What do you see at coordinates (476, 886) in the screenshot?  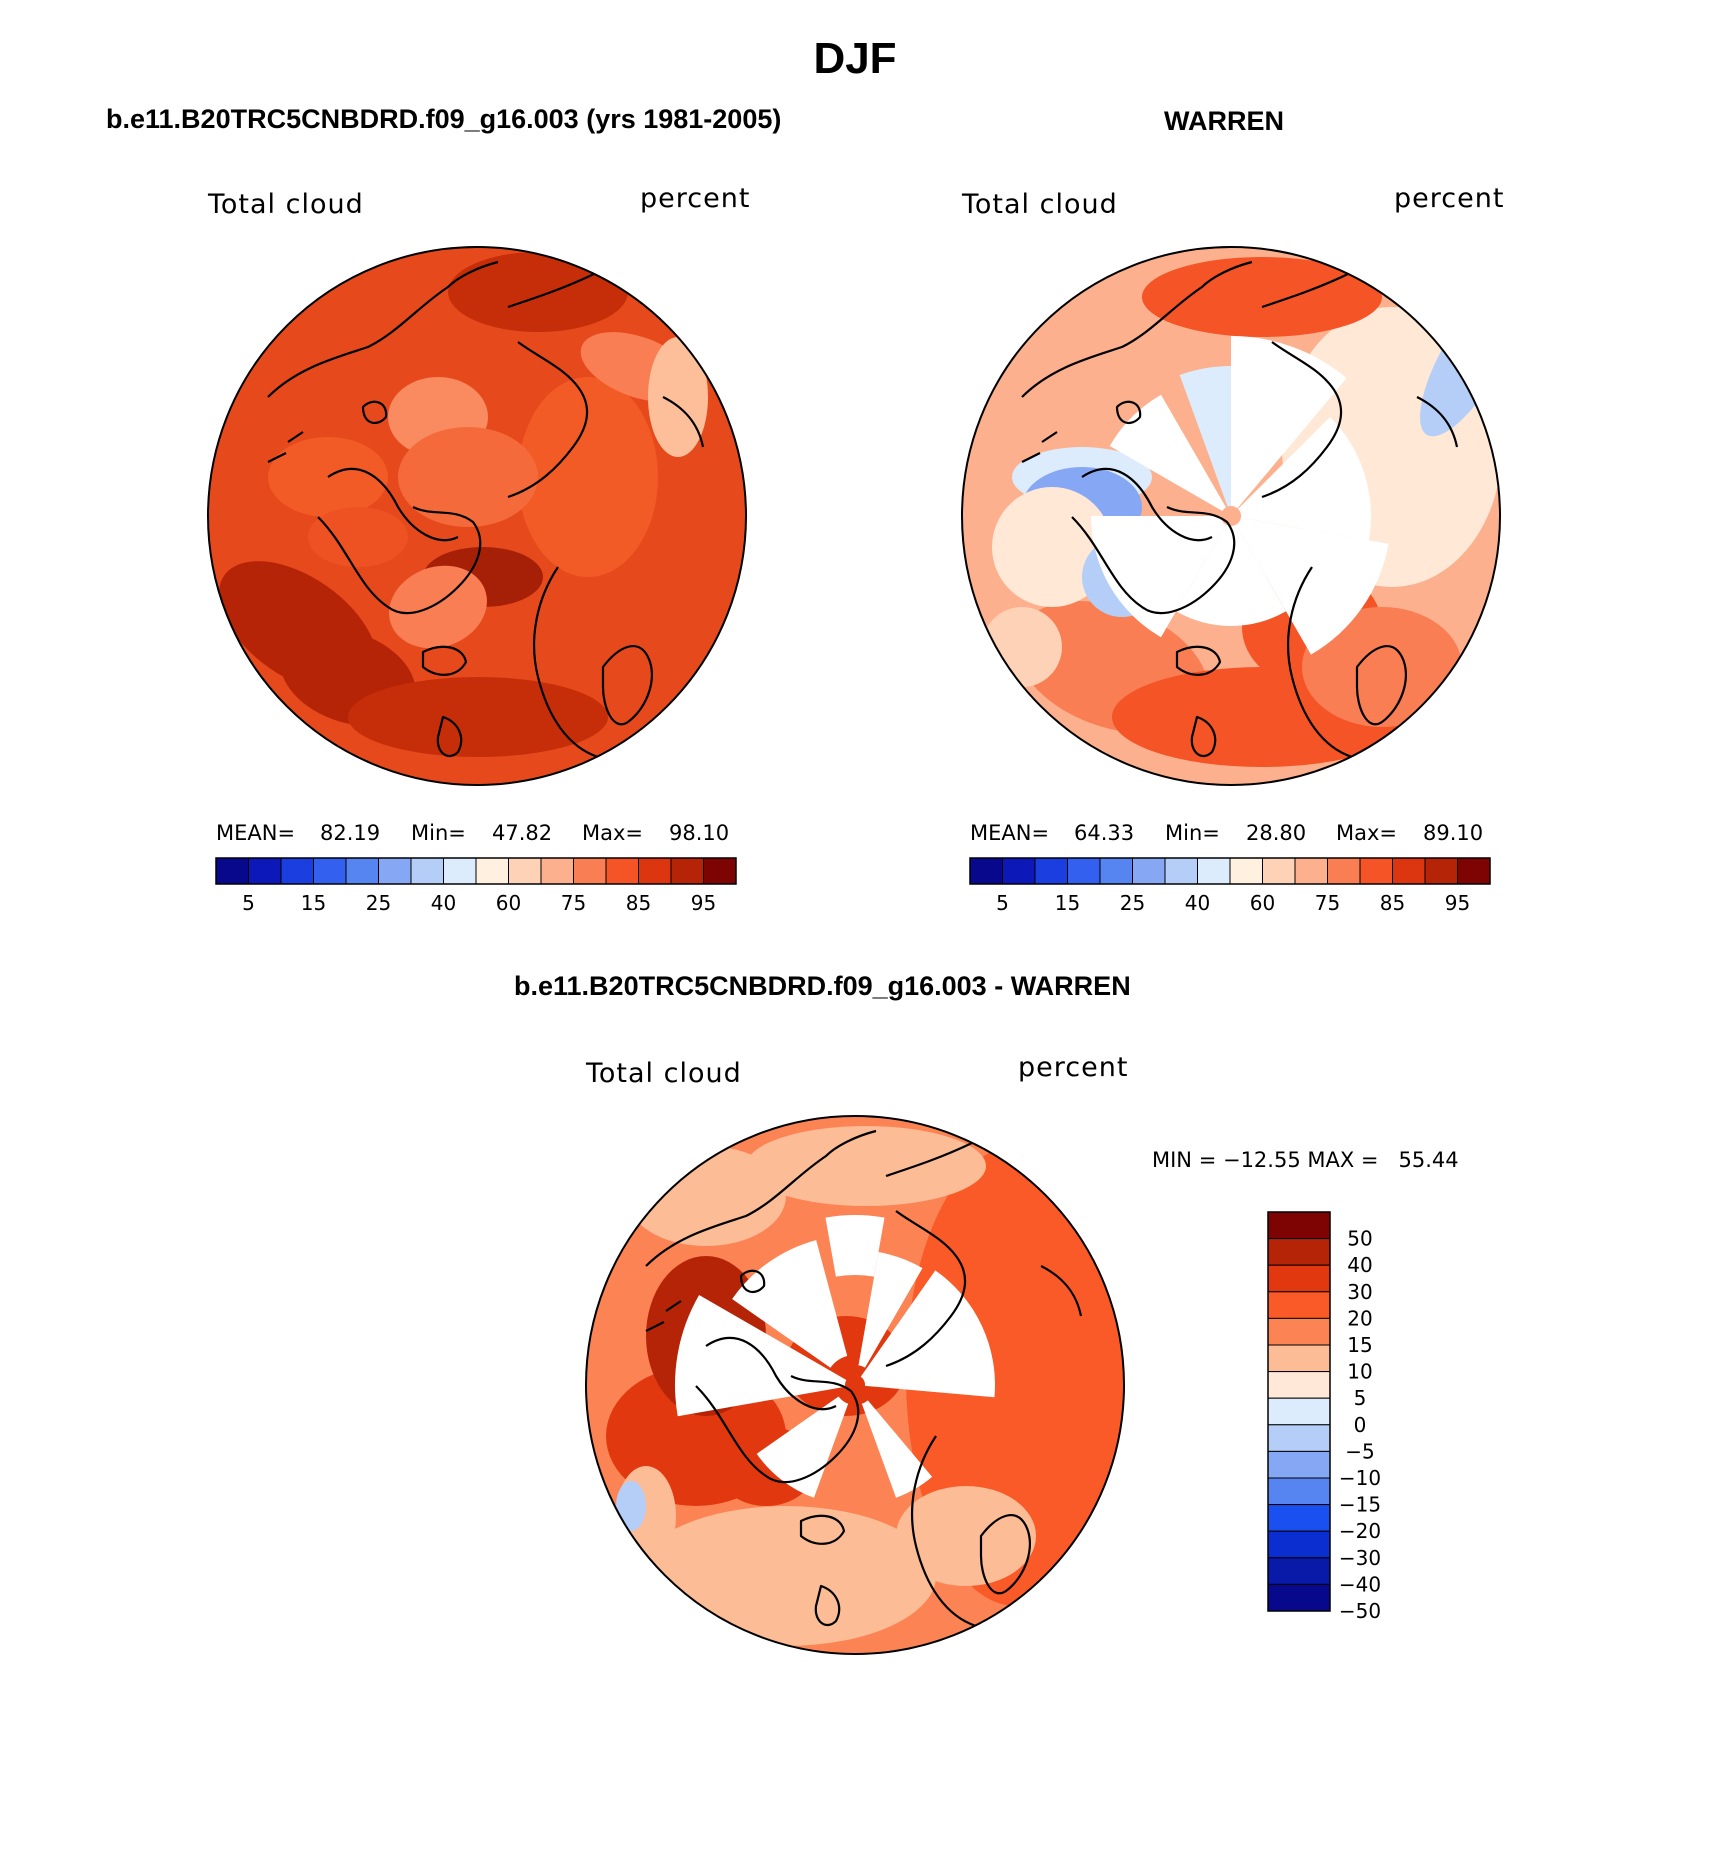 I see `panel1-colorbar: 5 15 25 40 60 75 85 95` at bounding box center [476, 886].